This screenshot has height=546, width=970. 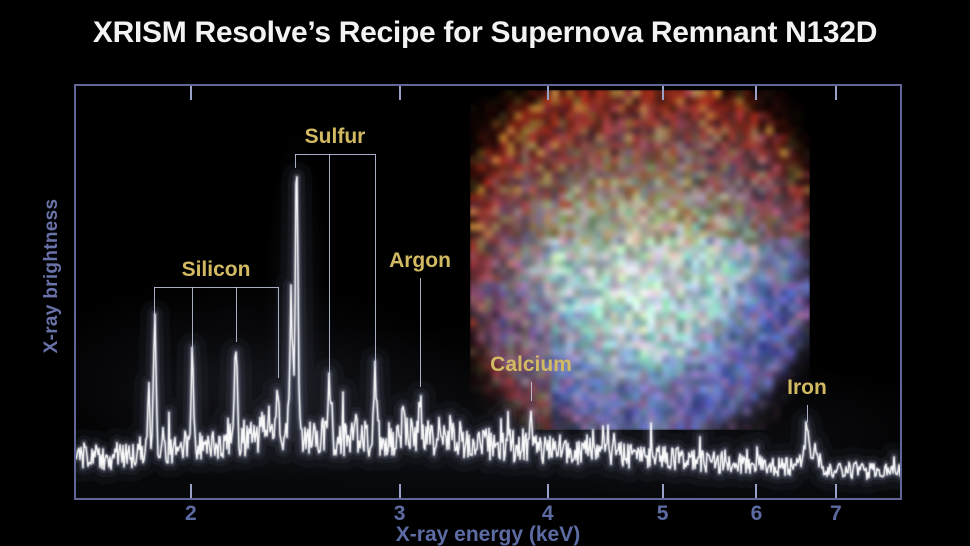 I want to click on x-axis-tick-2-top, so click(x=190, y=93).